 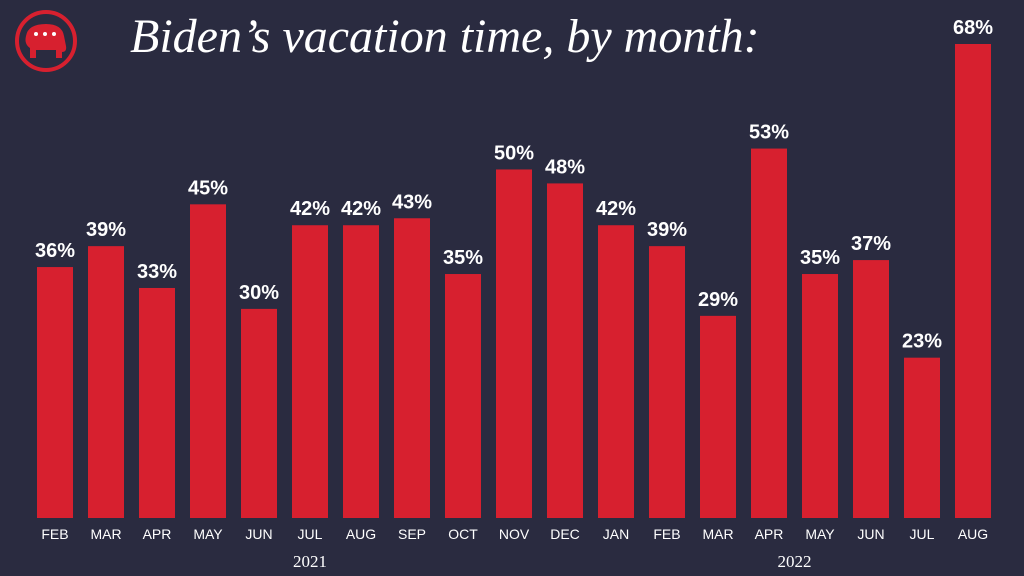 What do you see at coordinates (514, 534) in the screenshot?
I see `x-tick-label: NOV` at bounding box center [514, 534].